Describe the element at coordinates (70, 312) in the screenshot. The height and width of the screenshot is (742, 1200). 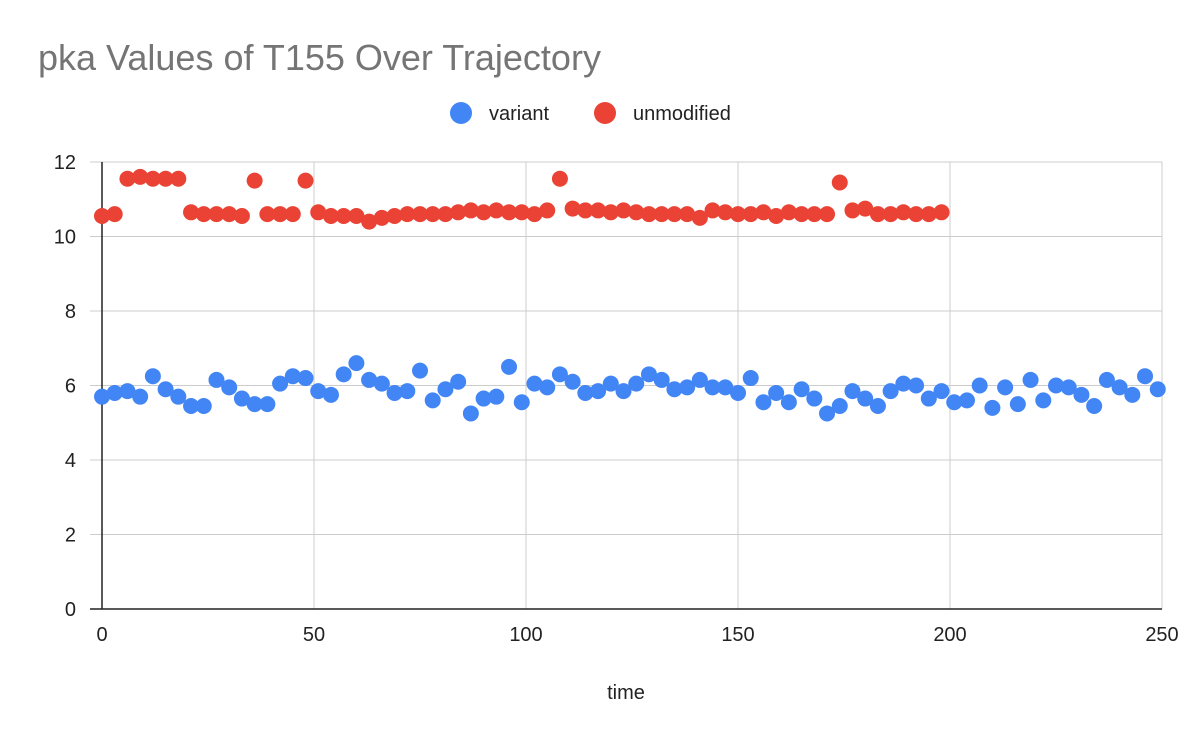
I see `y-tick-label: 8` at that location.